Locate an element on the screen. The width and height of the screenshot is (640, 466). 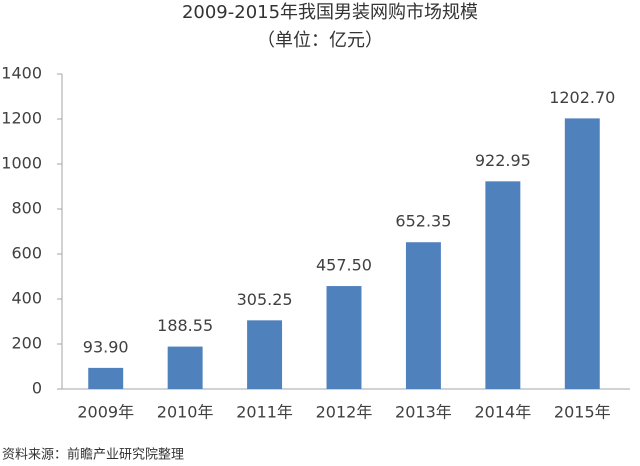
value-label: 457.50 is located at coordinates (344, 265).